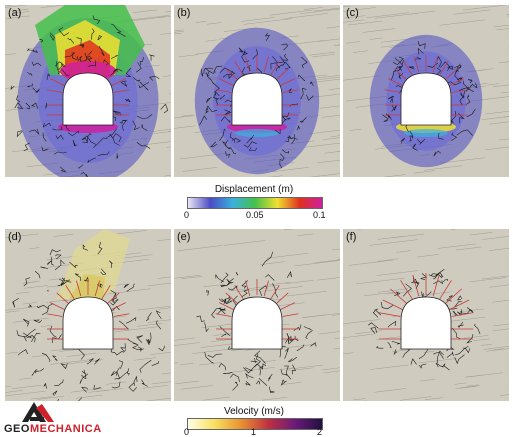 Image resolution: width=513 pixels, height=437 pixels. I want to click on panel-b: (b), so click(257, 91).